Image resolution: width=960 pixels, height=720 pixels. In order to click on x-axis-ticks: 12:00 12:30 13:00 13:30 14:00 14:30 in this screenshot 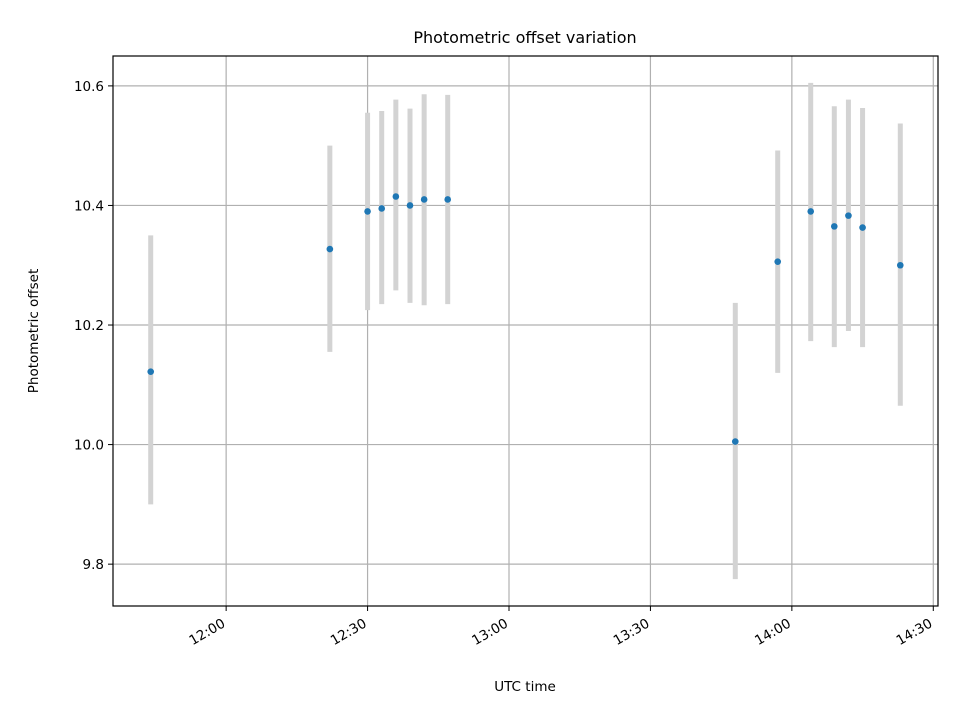, I will do `click(560, 627)`.